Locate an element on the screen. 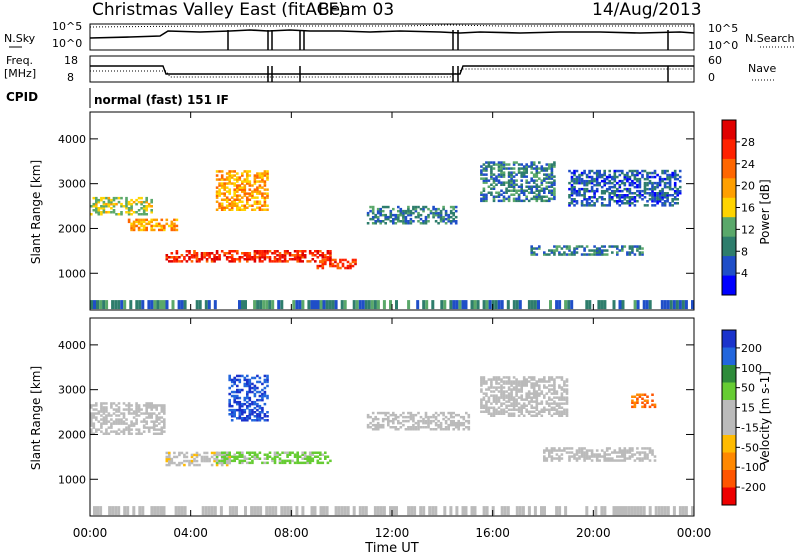 The image size is (800, 554). nsky-label: N.Sky is located at coordinates (20, 38).